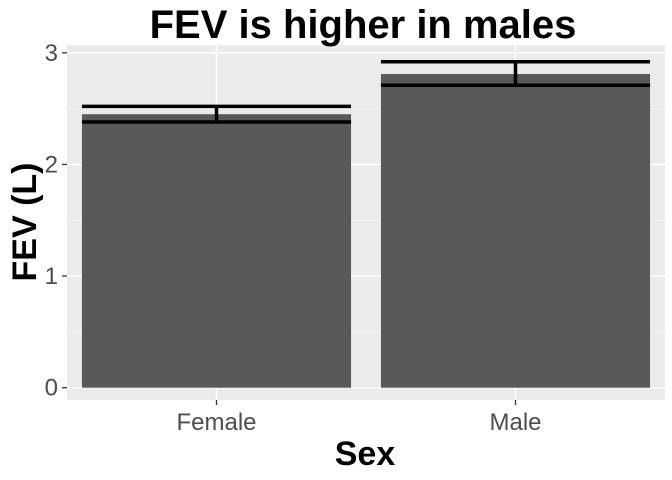  I want to click on x-tick-label: Male, so click(515, 422).